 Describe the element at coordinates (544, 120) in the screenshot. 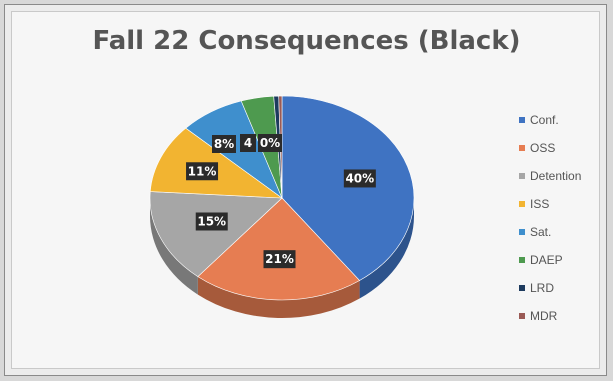

I see `legend-label-conf: Conf.` at that location.